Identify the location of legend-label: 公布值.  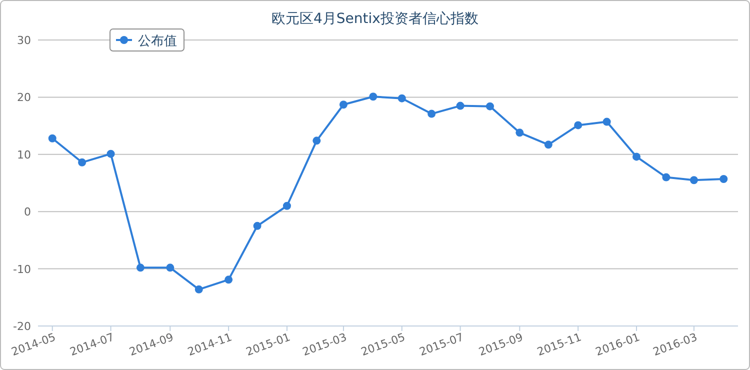
(157, 41).